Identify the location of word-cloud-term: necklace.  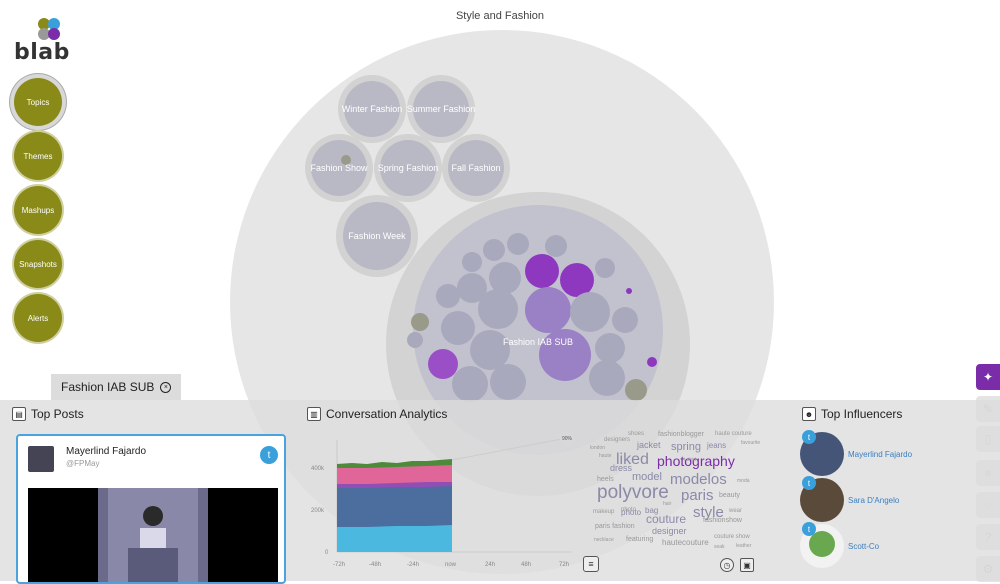
(604, 540).